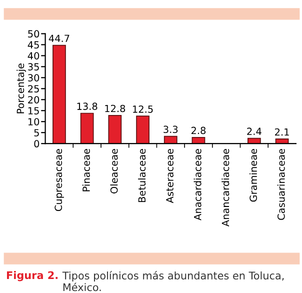  What do you see at coordinates (59, 38) in the screenshot?
I see `data-label: 44.7` at bounding box center [59, 38].